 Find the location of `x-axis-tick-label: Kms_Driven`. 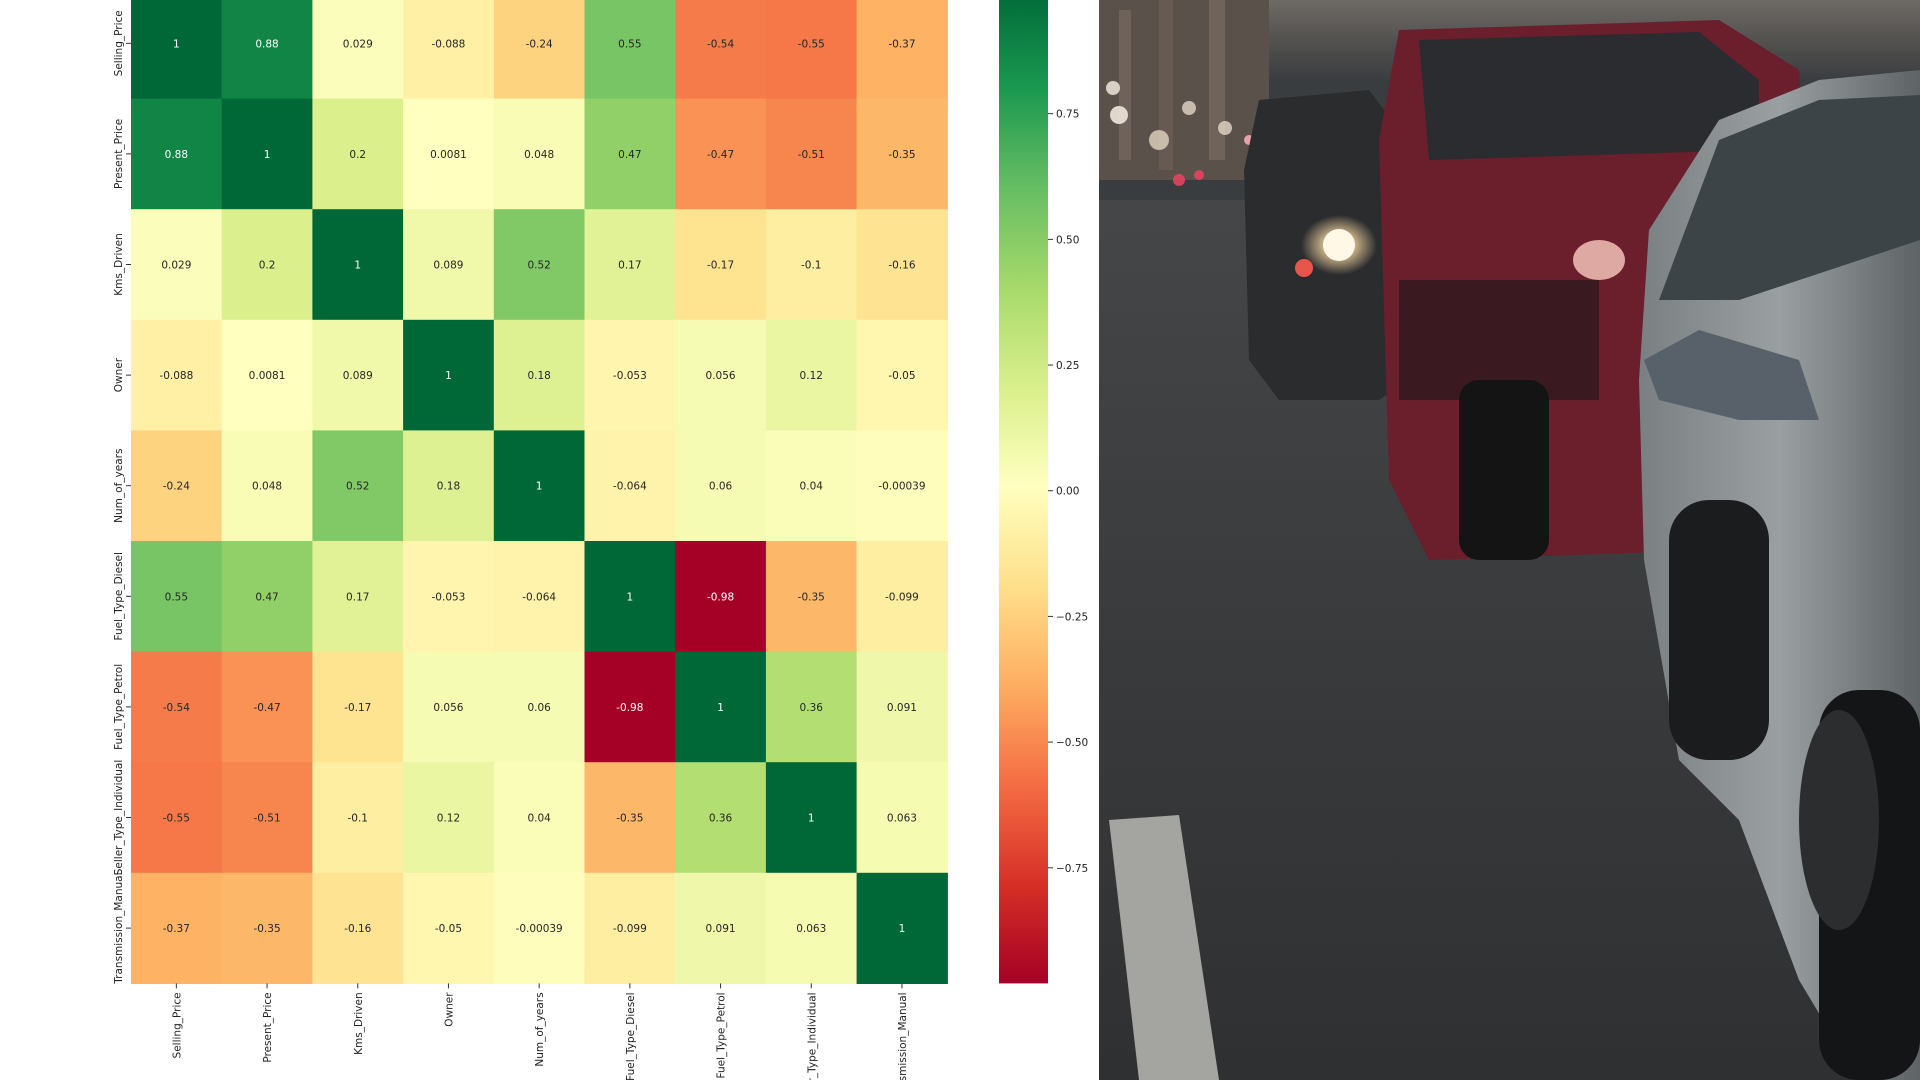

x-axis-tick-label: Kms_Driven is located at coordinates (359, 1023).